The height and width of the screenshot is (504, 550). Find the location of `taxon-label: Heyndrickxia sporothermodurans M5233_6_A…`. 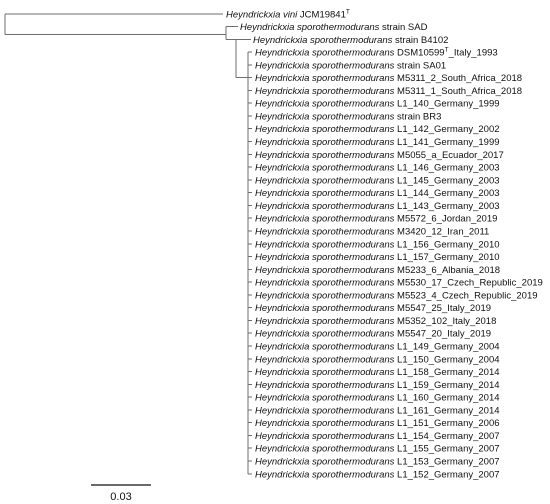

taxon-label: Heyndrickxia sporothermodurans M5233_6_A… is located at coordinates (377, 270).